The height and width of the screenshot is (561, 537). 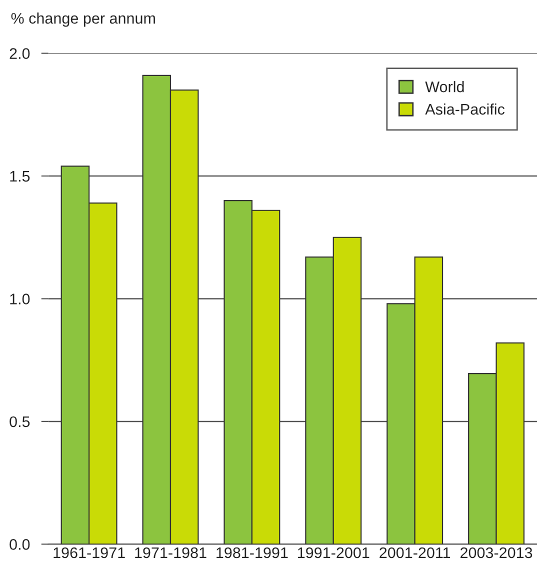 What do you see at coordinates (20, 53) in the screenshot?
I see `y-tick-label: 2.0` at bounding box center [20, 53].